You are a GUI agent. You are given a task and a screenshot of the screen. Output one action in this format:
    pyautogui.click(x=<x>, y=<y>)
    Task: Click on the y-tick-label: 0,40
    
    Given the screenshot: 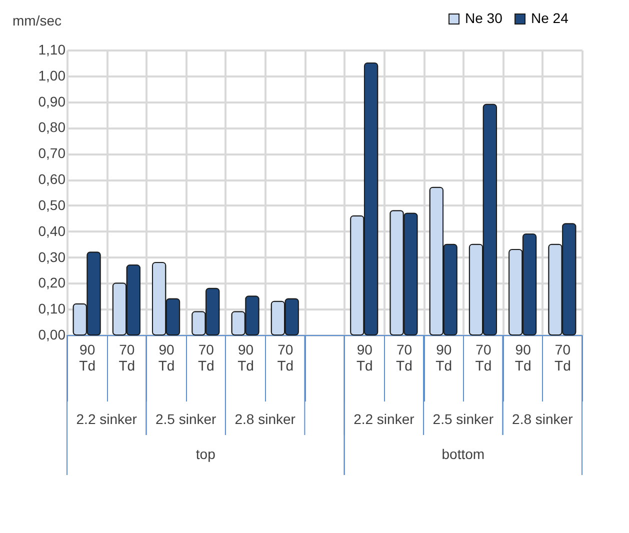 What is the action you would take?
    pyautogui.click(x=52, y=230)
    